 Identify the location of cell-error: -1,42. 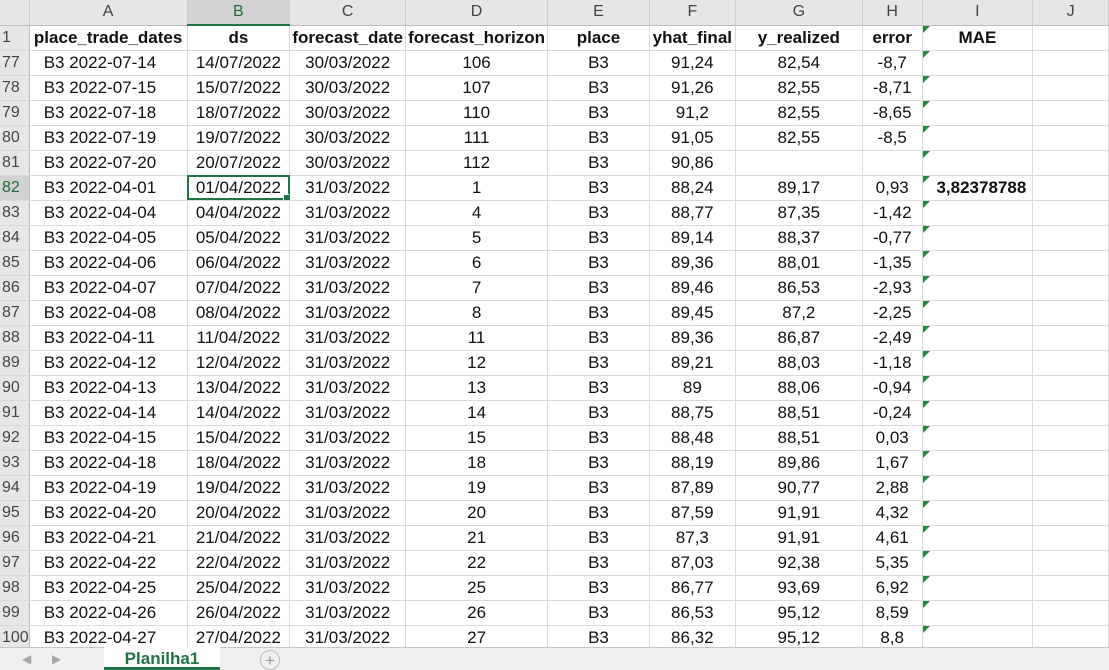
(892, 213).